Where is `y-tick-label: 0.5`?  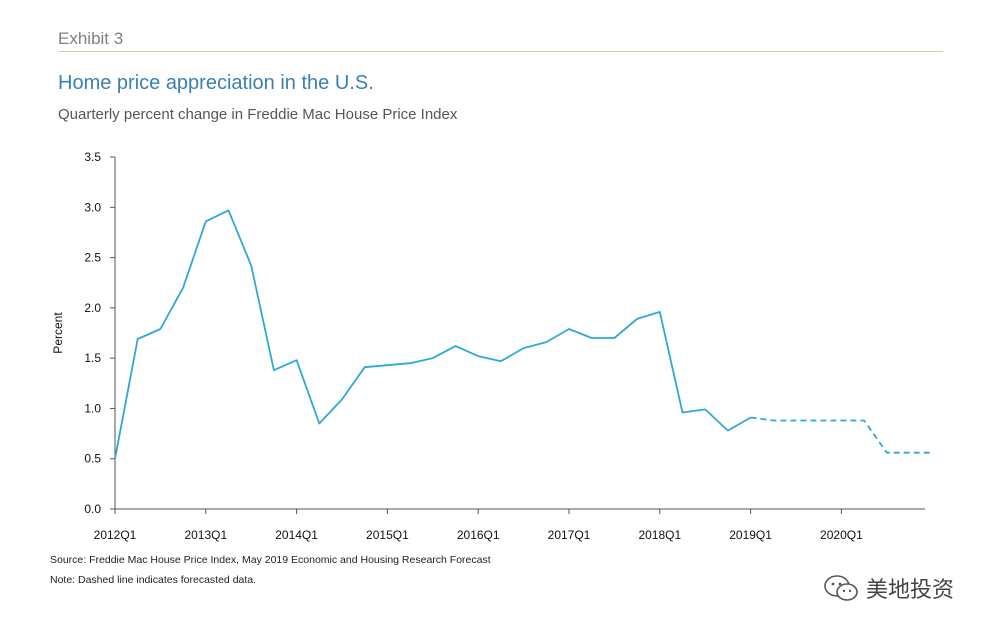
y-tick-label: 0.5 is located at coordinates (92, 459).